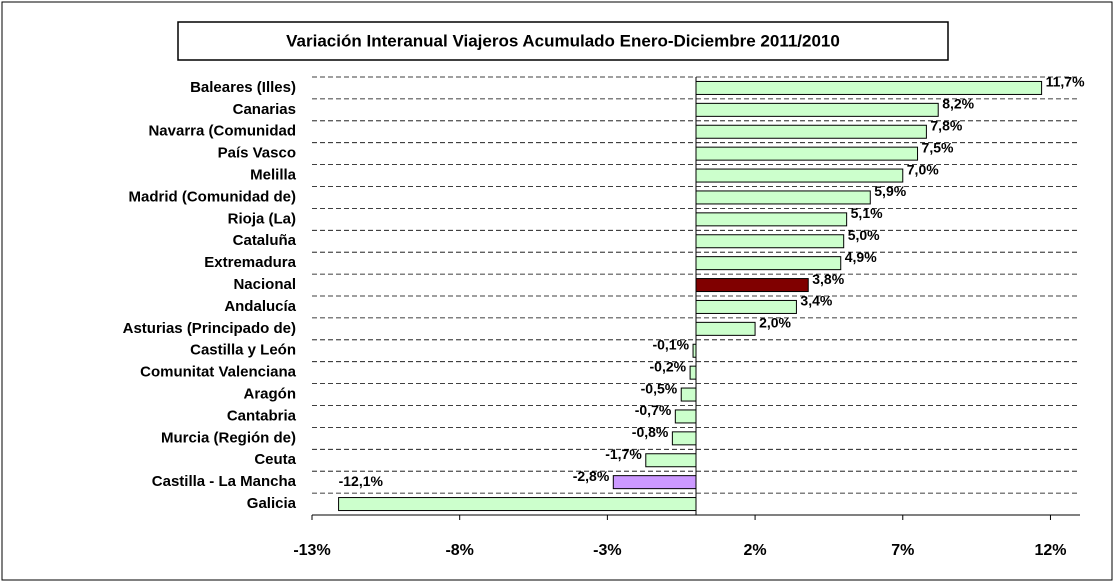 The height and width of the screenshot is (588, 1115). Describe the element at coordinates (228, 437) in the screenshot. I see `y-tick-label: Murcia (Región de)` at that location.